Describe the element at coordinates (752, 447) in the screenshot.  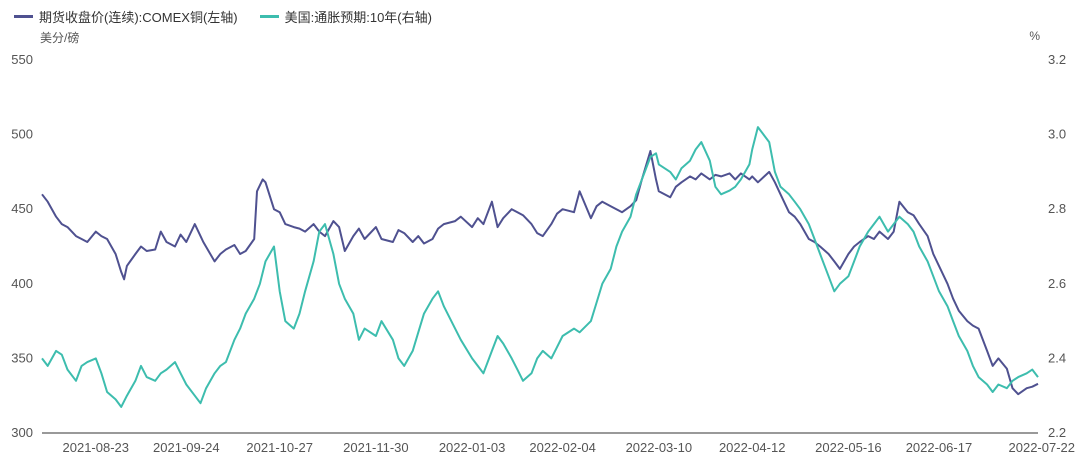
I see `x-tick-label: 2022-04-12` at that location.